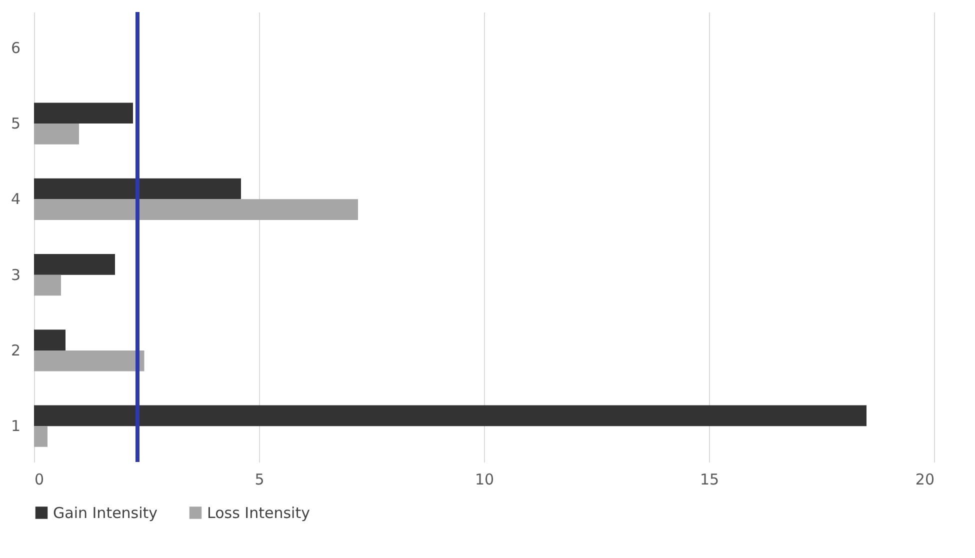 Image resolution: width=975 pixels, height=558 pixels. What do you see at coordinates (15, 350) in the screenshot?
I see `y-tick-label: 2` at bounding box center [15, 350].